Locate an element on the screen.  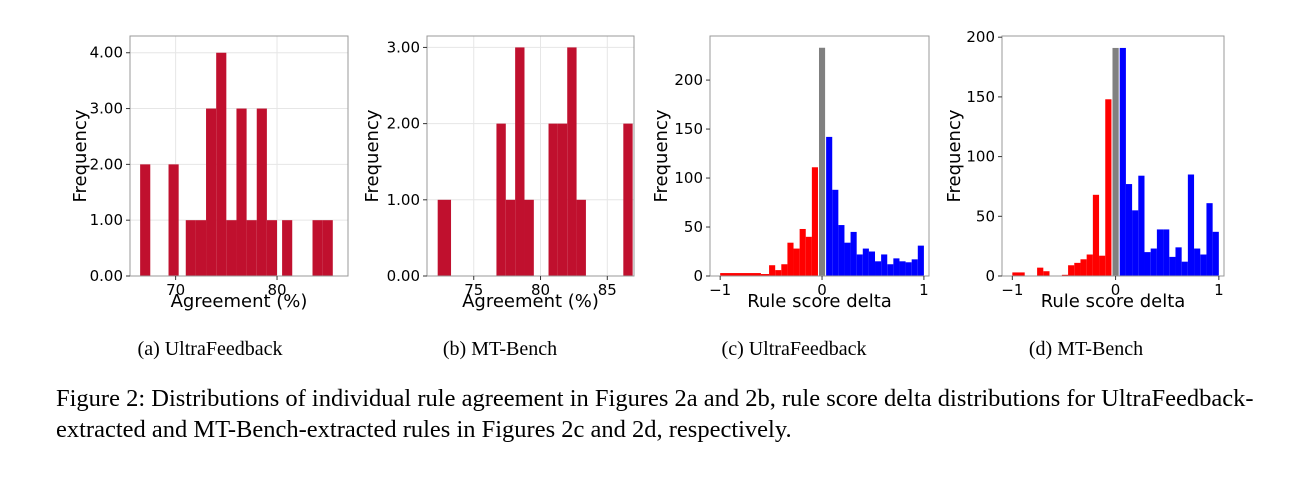
x-tick-label: 1 is located at coordinates (924, 290).